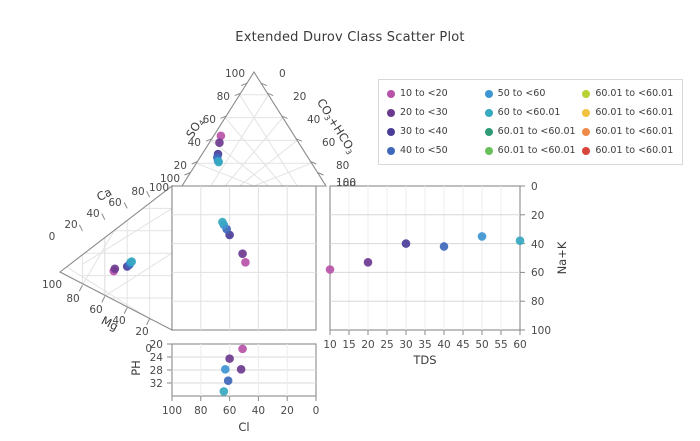 The image size is (700, 441). Describe the element at coordinates (118, 321) in the screenshot. I see `mg-tick-40: 40` at that location.